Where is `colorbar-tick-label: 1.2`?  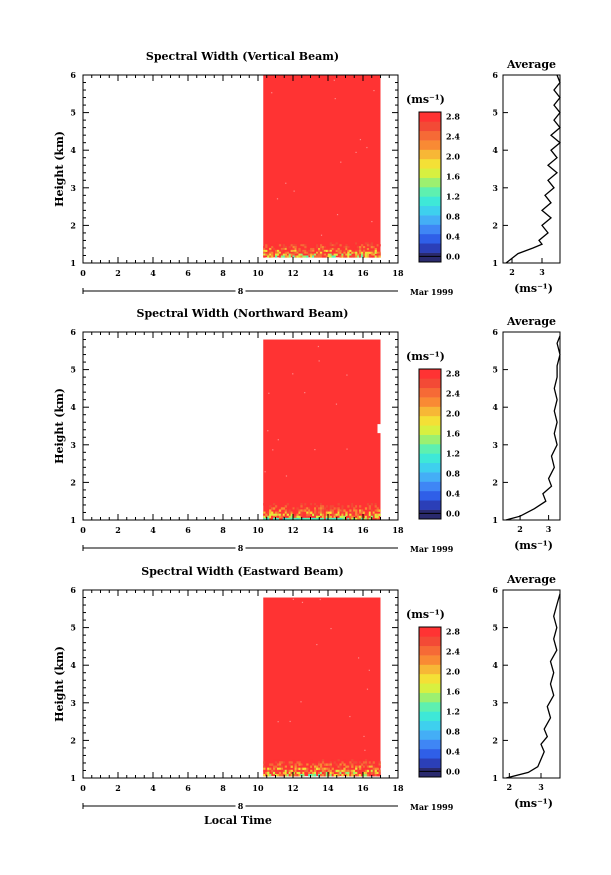
colorbar-tick-label: 1.2 is located at coordinates (453, 196).